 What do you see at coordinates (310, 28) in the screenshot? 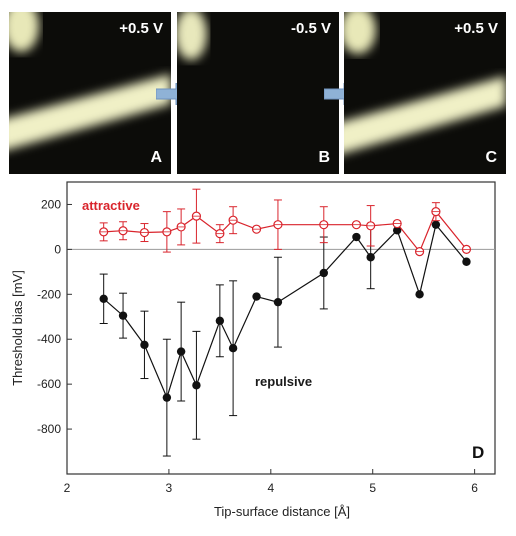
I see `voltage-label: -0.5 V` at bounding box center [310, 28].